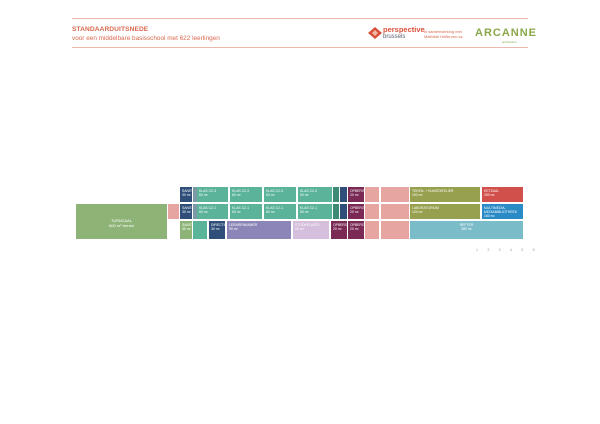 This screenshot has width=600, height=424. What do you see at coordinates (445, 211) in the screenshot?
I see `room-laboratorium: laboratorium 120 m²` at bounding box center [445, 211].